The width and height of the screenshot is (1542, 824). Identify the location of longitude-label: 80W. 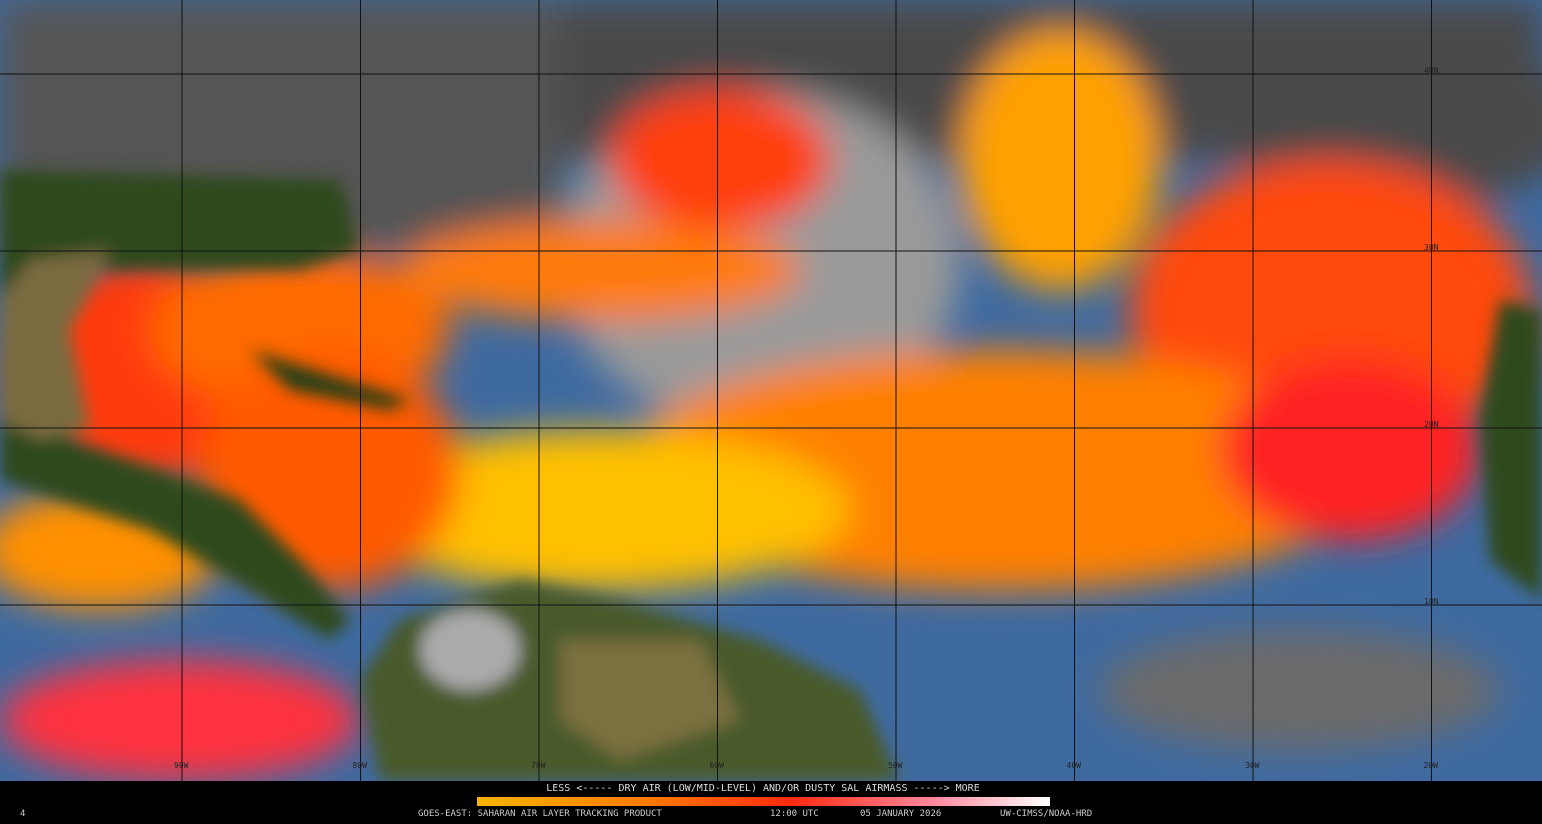
(360, 765).